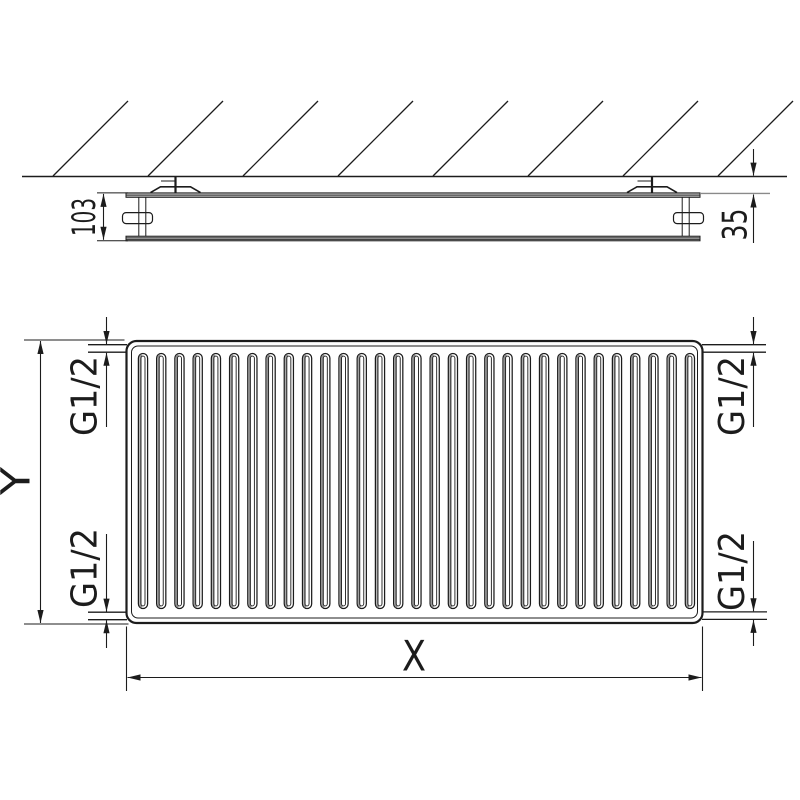 This screenshot has height=800, width=800. What do you see at coordinates (735, 196) in the screenshot?
I see `dimension-wall-distance: 35` at bounding box center [735, 196].